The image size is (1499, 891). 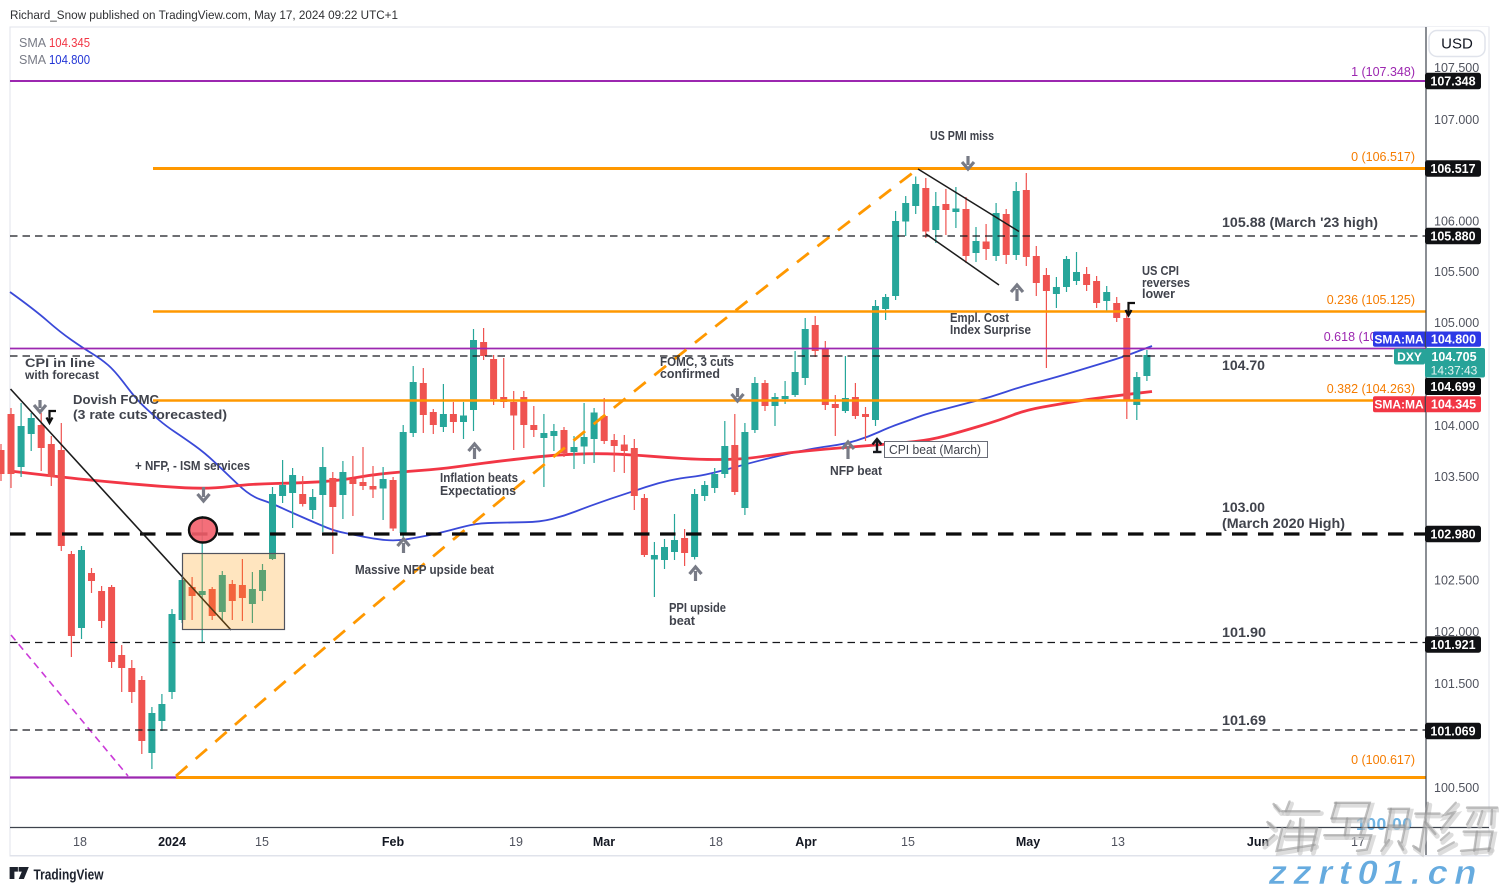 I want to click on svg-text: + NFP, - ISM services, so click(x=192, y=466).